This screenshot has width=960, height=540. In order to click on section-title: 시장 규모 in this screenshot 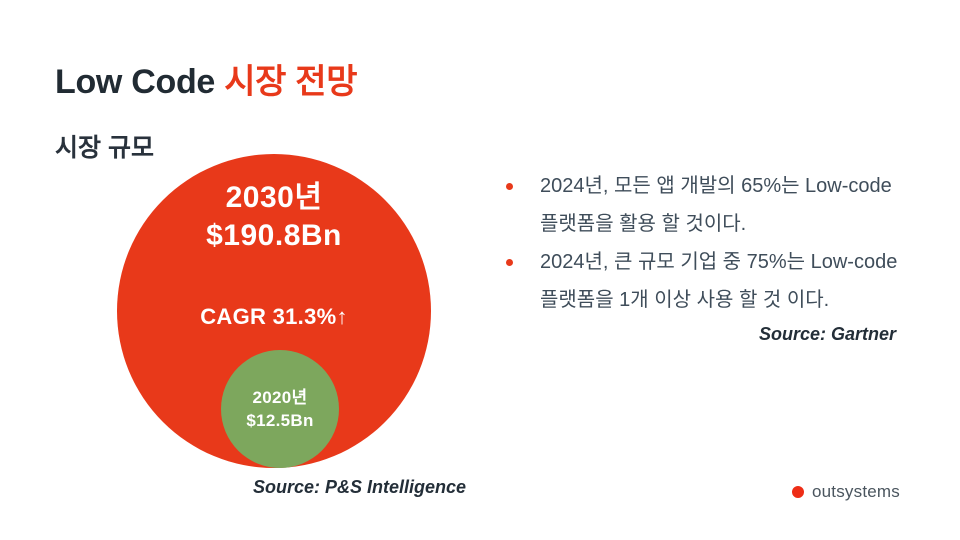, I will do `click(104, 148)`.